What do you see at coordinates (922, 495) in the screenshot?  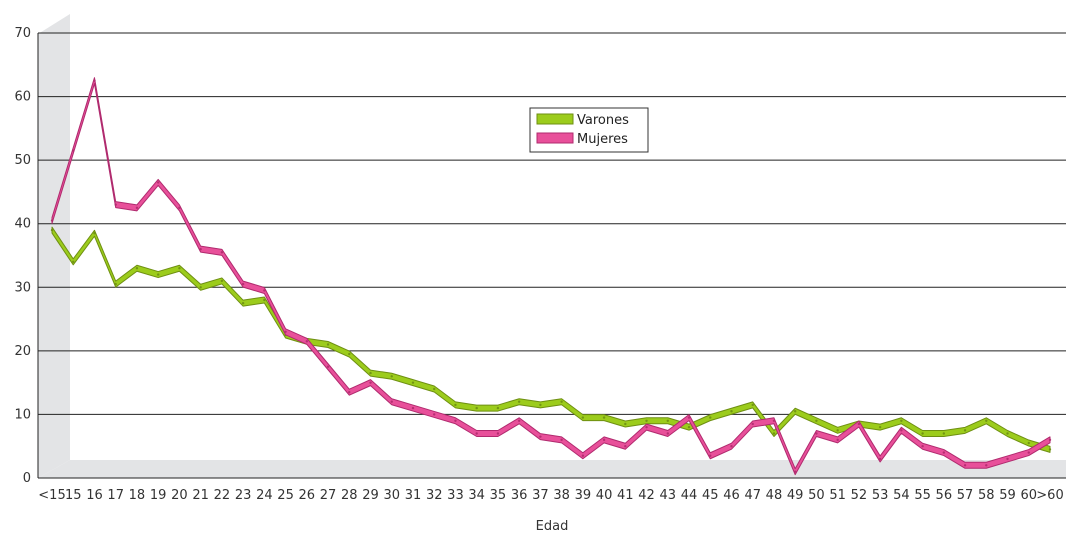 I see `x-tick-label: 55` at bounding box center [922, 495].